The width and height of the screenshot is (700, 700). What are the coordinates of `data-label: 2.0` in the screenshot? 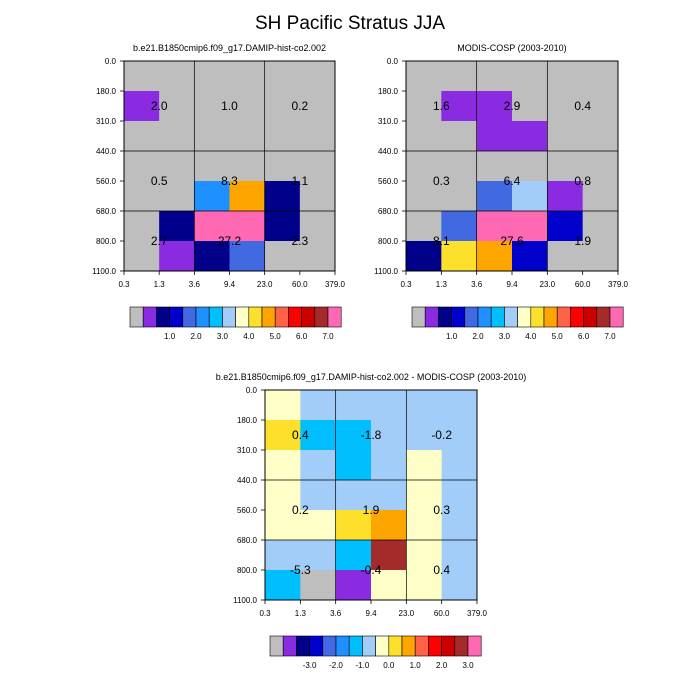 It's located at (159, 106).